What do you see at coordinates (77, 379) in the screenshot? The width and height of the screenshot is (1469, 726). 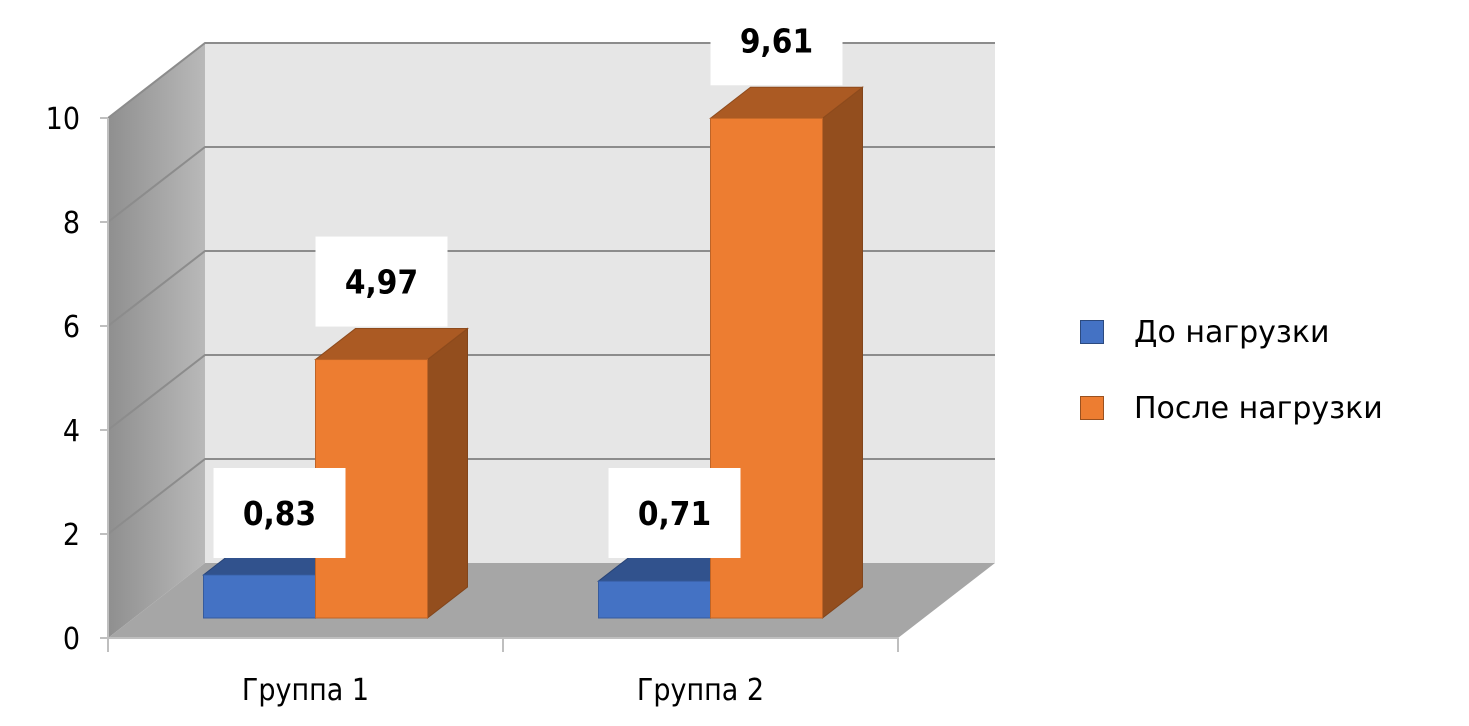 I see `y-axis: 0 2 4 6 8 10` at bounding box center [77, 379].